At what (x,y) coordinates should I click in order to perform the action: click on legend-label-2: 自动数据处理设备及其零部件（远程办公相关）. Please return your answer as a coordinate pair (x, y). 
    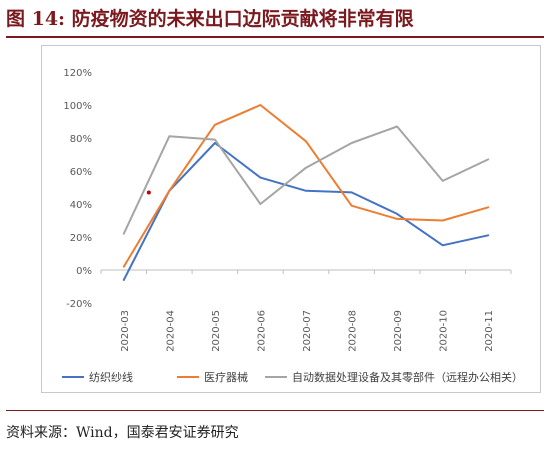
    Looking at the image, I should click on (407, 377).